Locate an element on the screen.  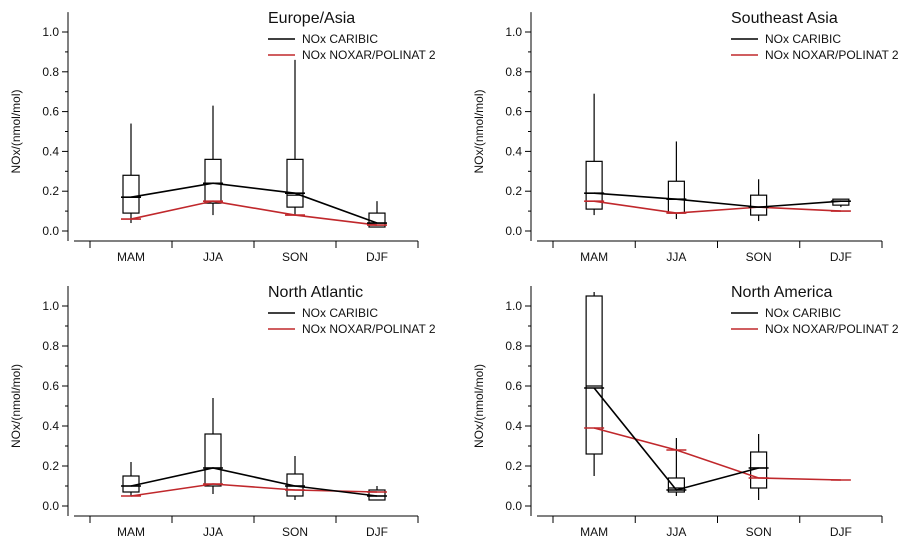
panel-title: North America is located at coordinates (781, 292).